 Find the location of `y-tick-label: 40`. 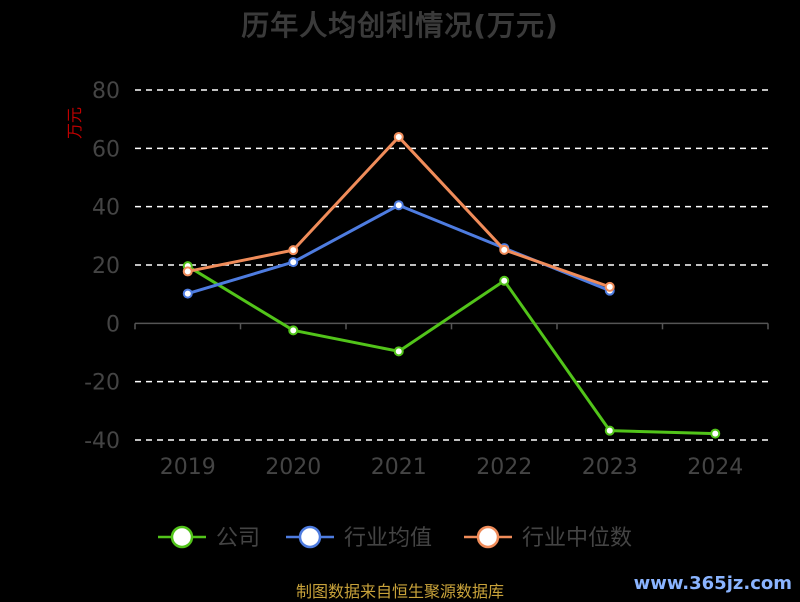

y-tick-label: 40 is located at coordinates (106, 208).